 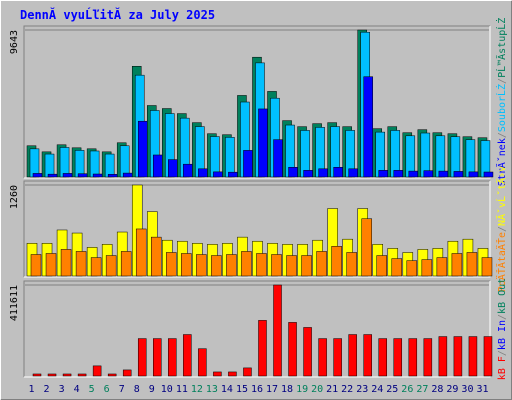 I want to click on x-tick-label: 22, so click(x=347, y=389).